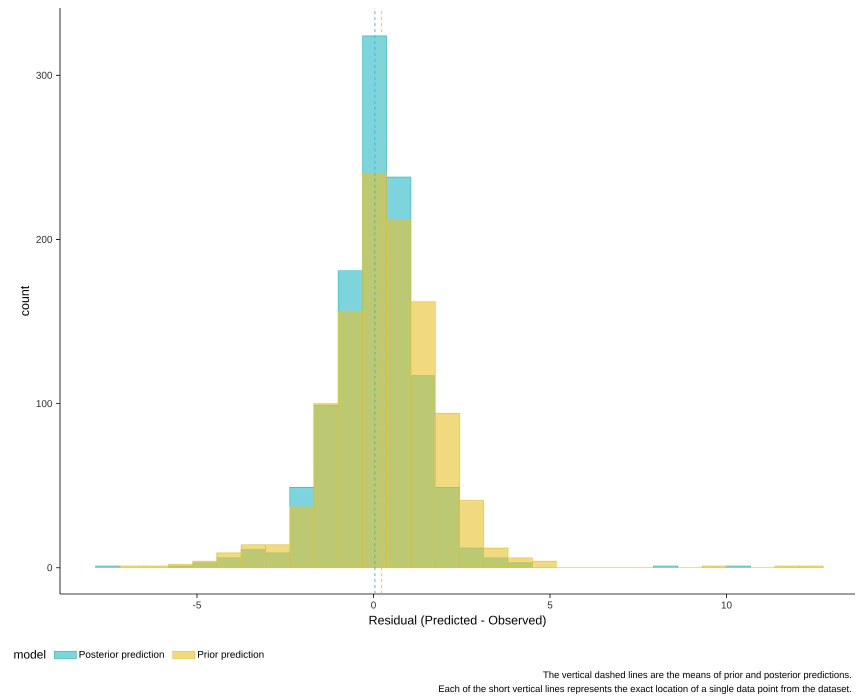 The width and height of the screenshot is (857, 698). What do you see at coordinates (645, 689) in the screenshot?
I see `text: Each of the short vertical lines represents the exact location of a single data point from the dataset.` at bounding box center [645, 689].